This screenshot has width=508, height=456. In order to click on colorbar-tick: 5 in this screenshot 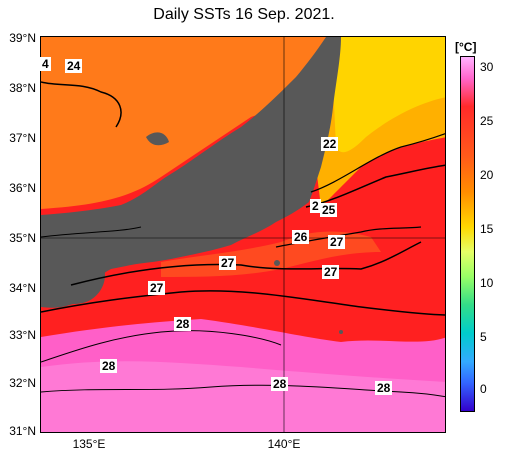, I will do `click(483, 337)`.